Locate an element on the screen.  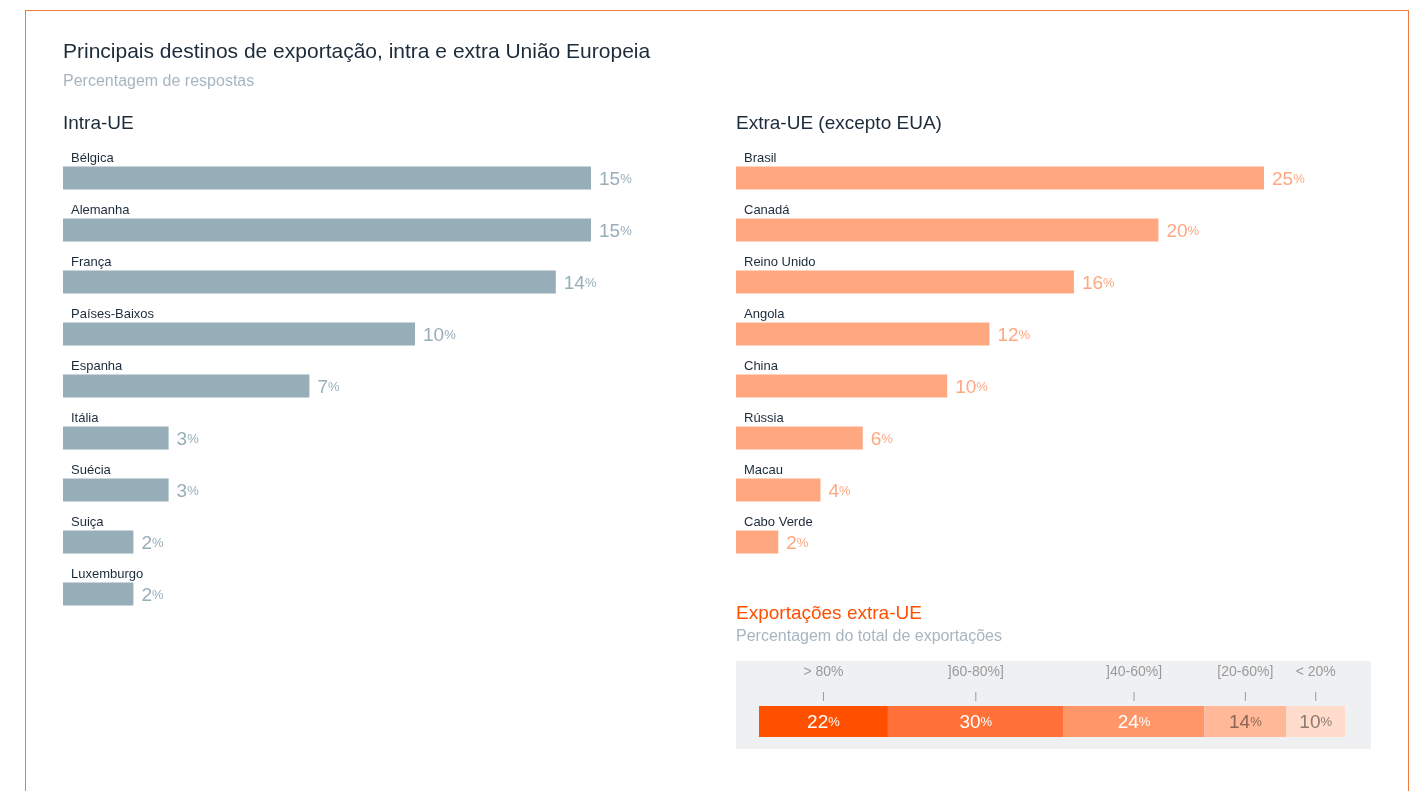
y-tick-label: Suiça is located at coordinates (88, 521).